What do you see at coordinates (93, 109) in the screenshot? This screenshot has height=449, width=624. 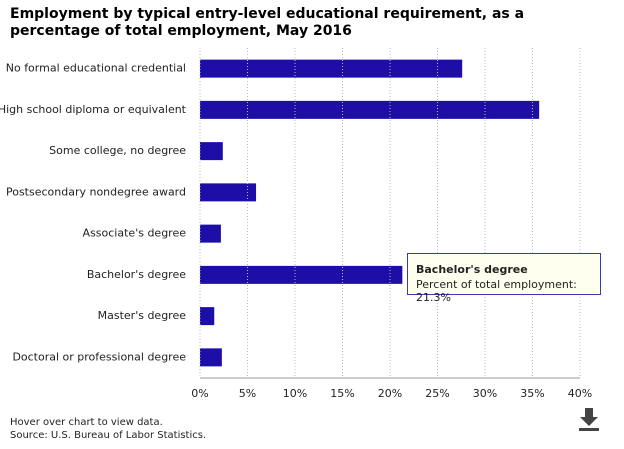 I see `y-tick-label: High school diploma or equivalent` at bounding box center [93, 109].